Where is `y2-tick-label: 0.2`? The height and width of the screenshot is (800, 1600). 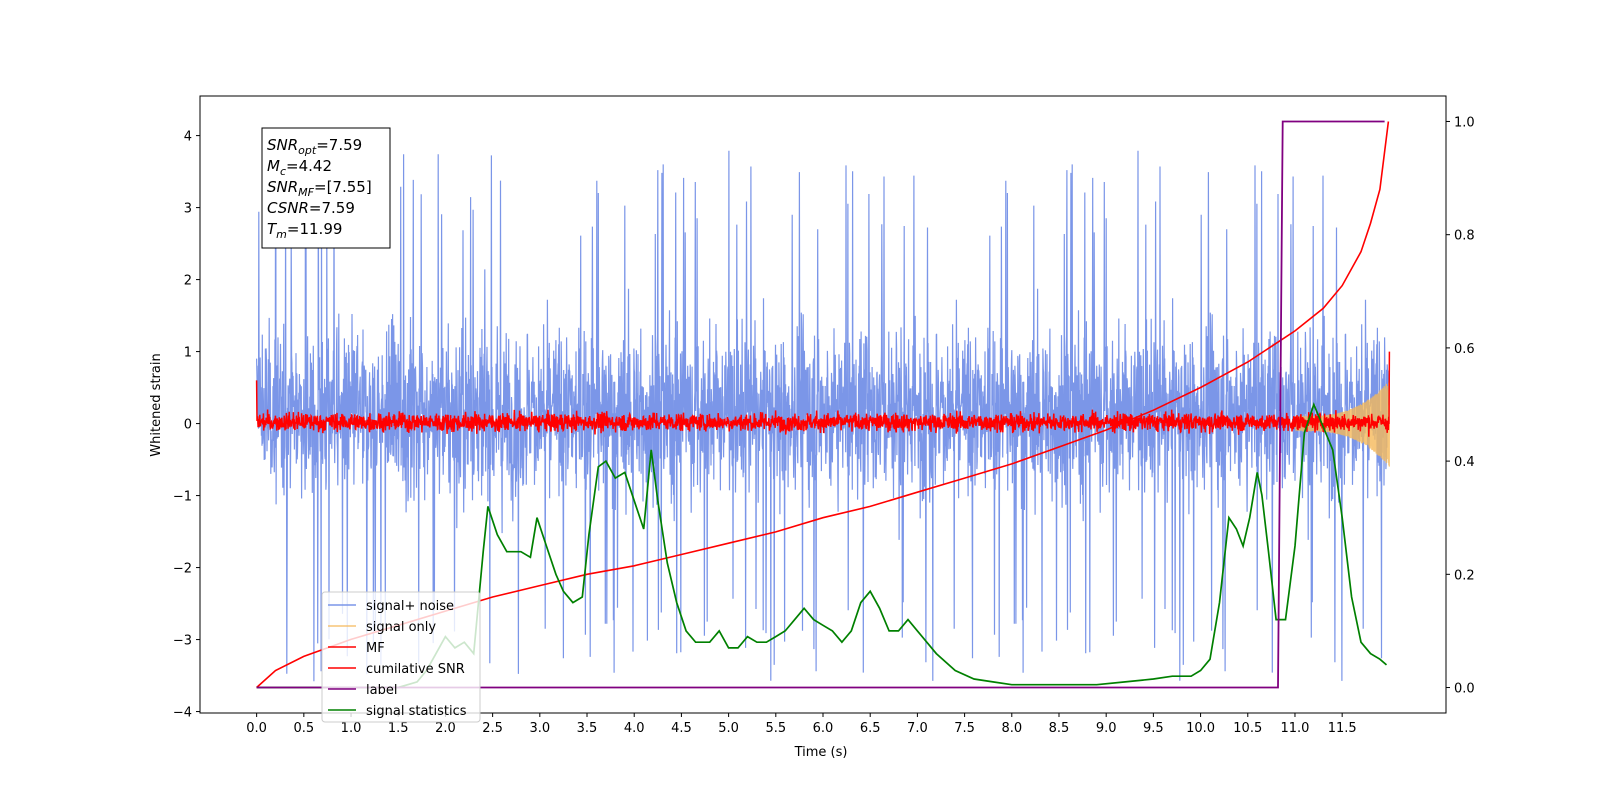
y2-tick-label: 0.2 is located at coordinates (1464, 575).